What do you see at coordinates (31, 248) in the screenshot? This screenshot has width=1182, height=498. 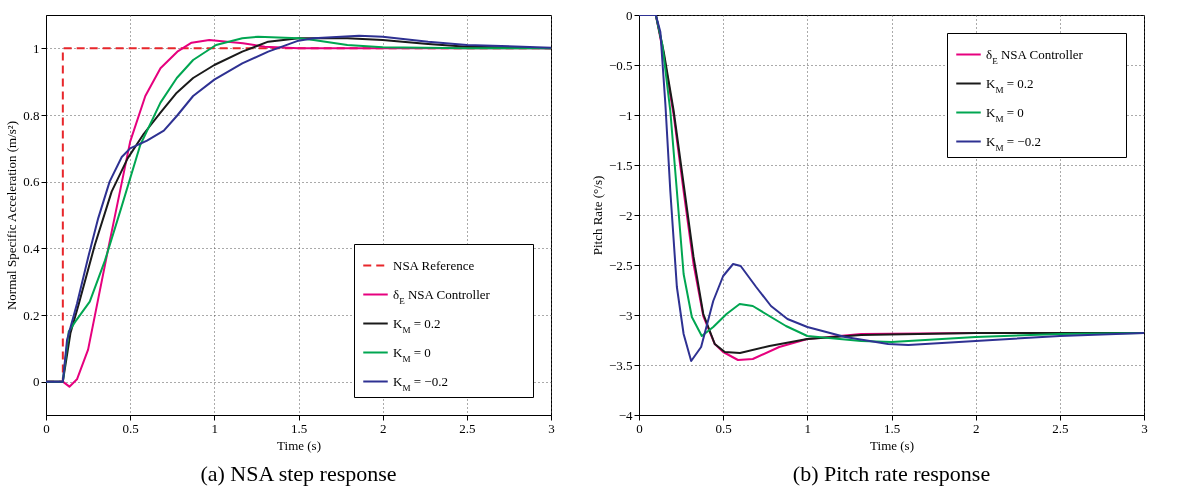 I see `y-tick-label: 0.4` at bounding box center [31, 248].